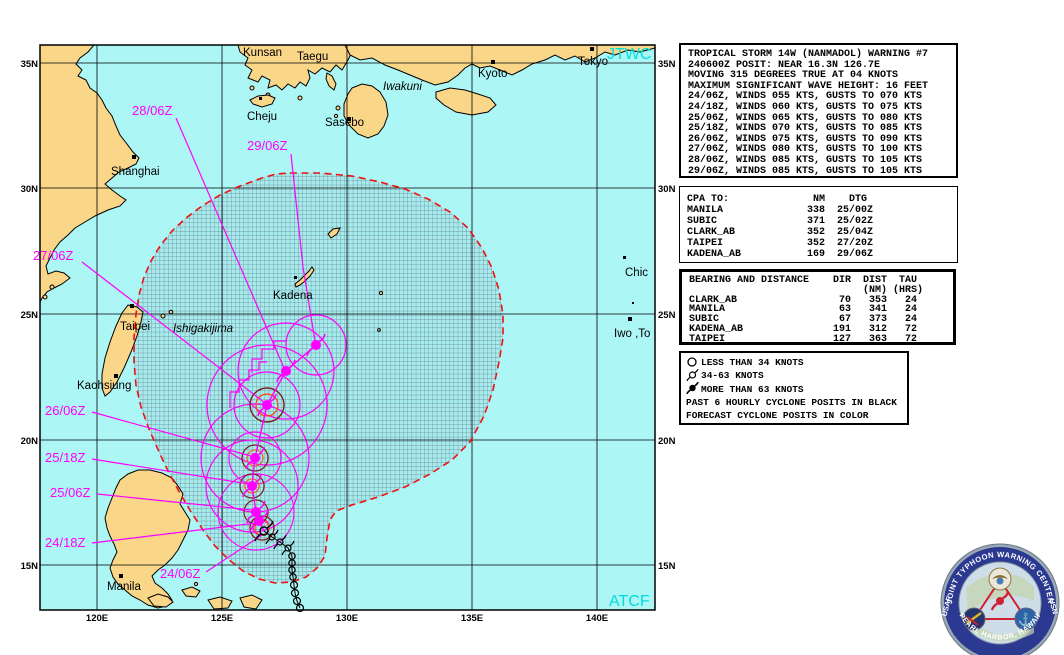 Image resolution: width=1064 pixels, height=655 pixels. What do you see at coordinates (366, 111) in the screenshot?
I see `land-kyushu` at bounding box center [366, 111].